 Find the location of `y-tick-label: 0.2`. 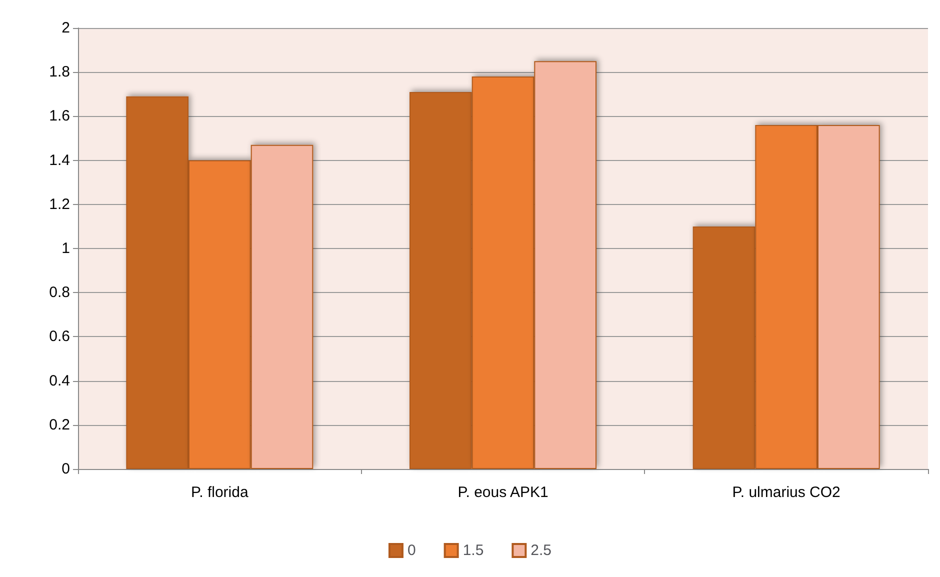

y-tick-label: 0.2 is located at coordinates (59, 425).